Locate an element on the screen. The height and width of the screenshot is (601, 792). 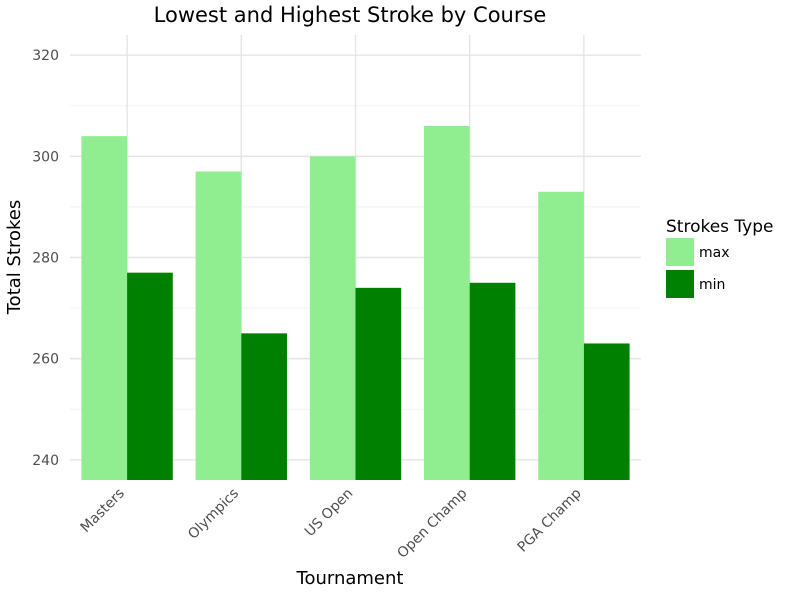
legend-label: max is located at coordinates (714, 253).